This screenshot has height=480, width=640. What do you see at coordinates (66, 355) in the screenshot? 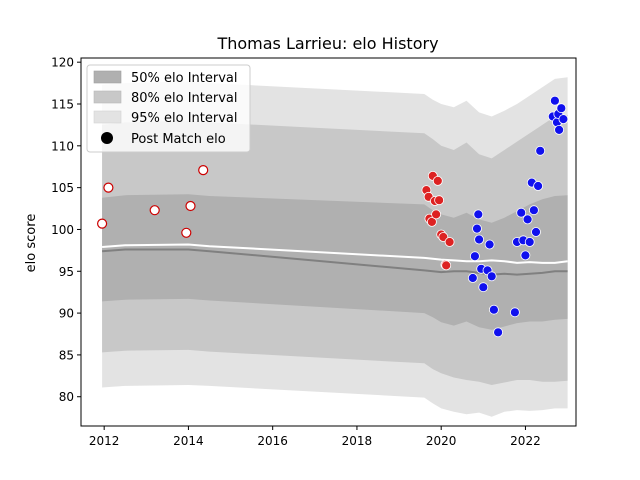
I see `y-tick-label: 85` at bounding box center [66, 355].